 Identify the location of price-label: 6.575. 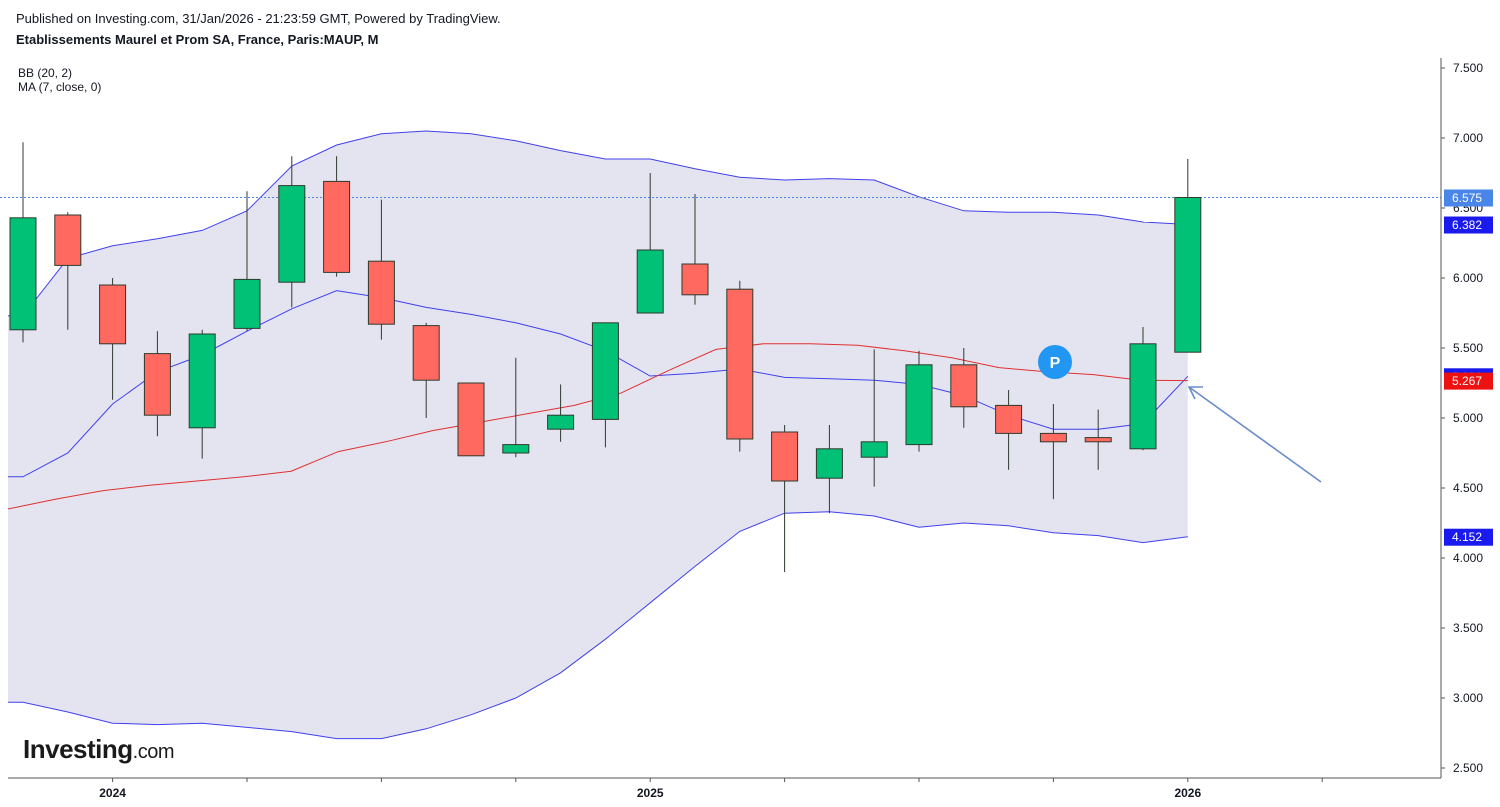
(1468, 198).